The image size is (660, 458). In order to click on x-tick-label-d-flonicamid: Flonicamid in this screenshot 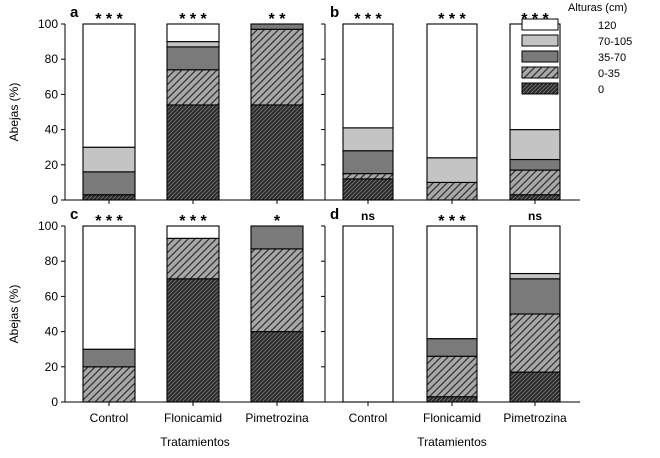, I will do `click(452, 418)`.